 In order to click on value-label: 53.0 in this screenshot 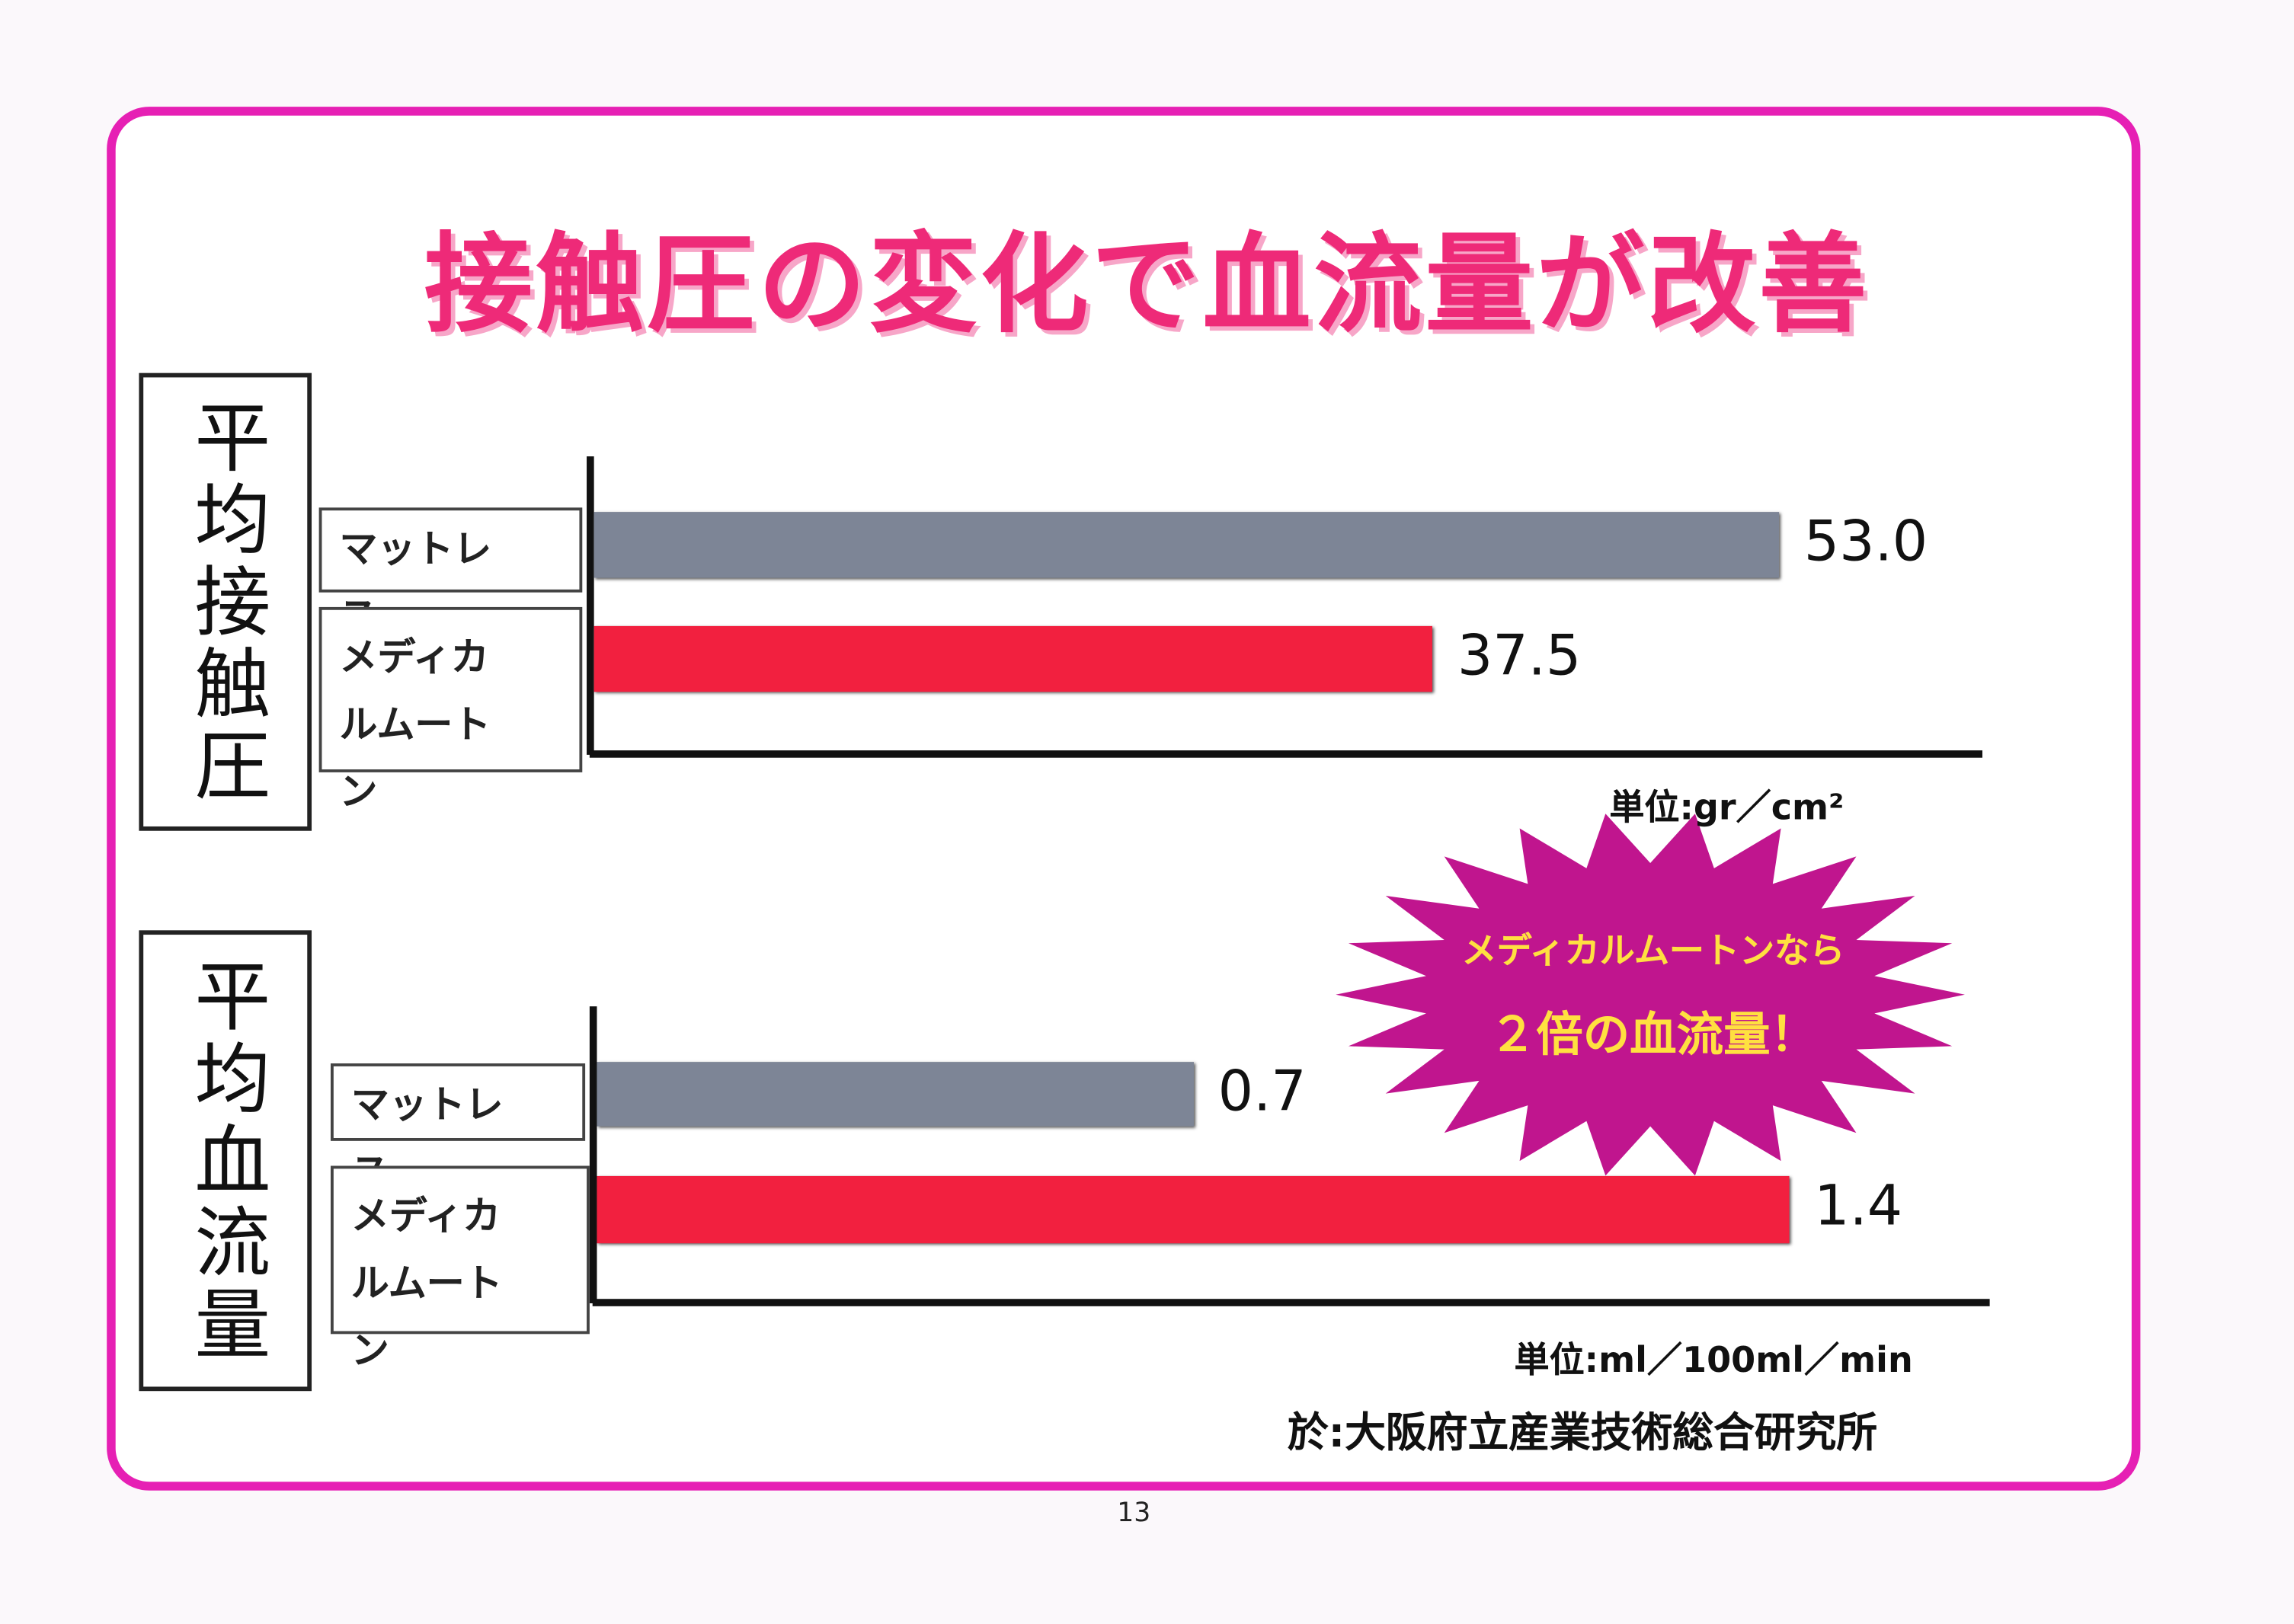, I will do `click(1866, 541)`.